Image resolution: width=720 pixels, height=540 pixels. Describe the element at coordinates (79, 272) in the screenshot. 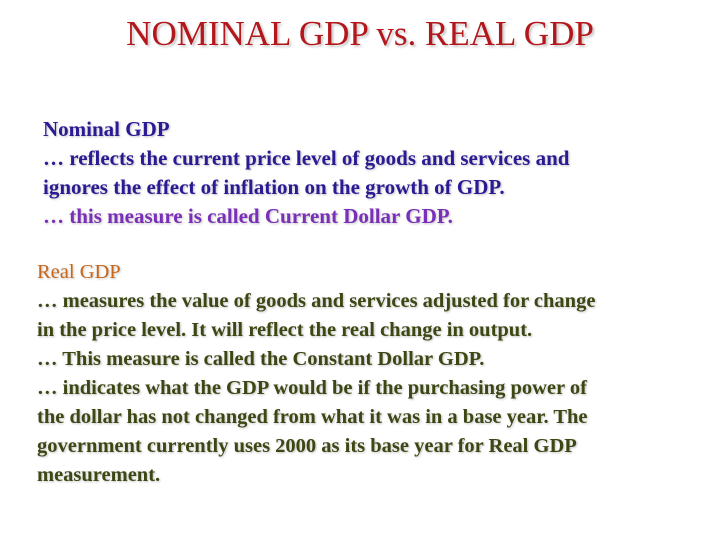

I see `real-gdp-heading: Real GDP` at that location.